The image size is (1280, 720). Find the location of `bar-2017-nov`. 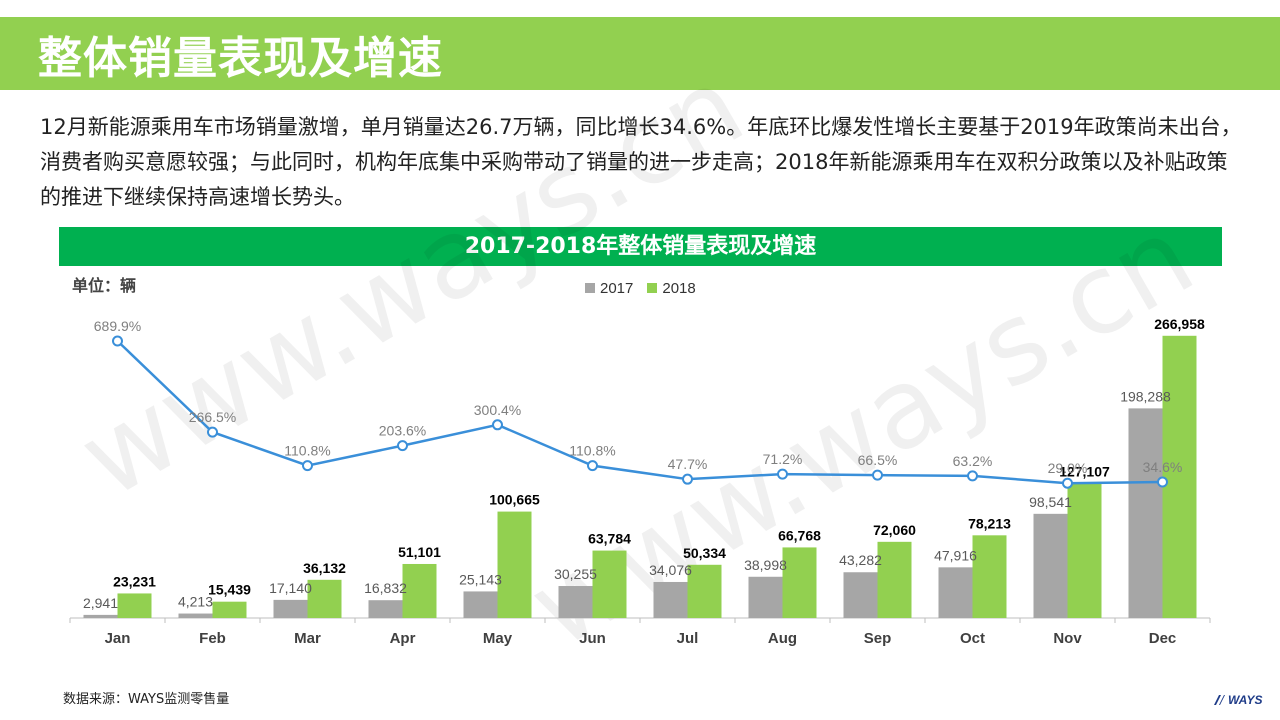

bar-2017-nov is located at coordinates (1050, 565).